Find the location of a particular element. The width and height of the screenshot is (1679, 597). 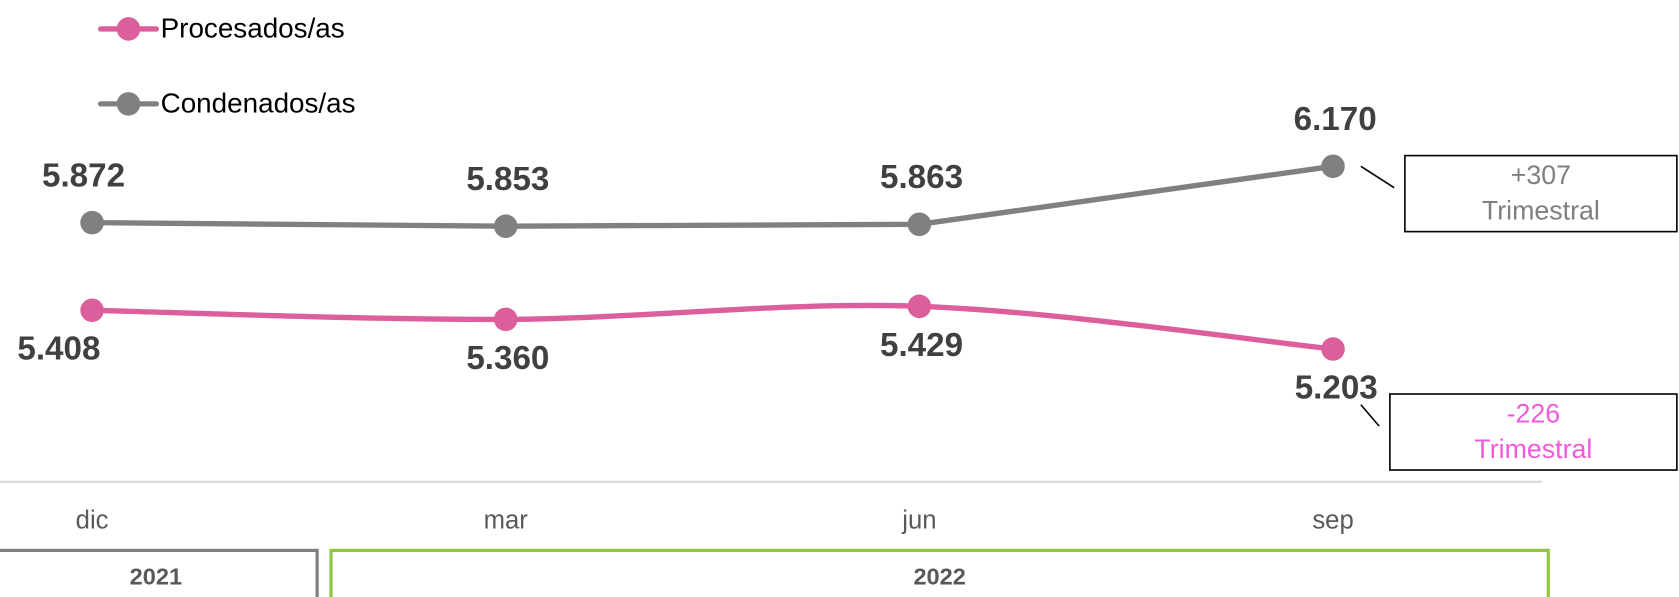

data-label: 5.872 is located at coordinates (83, 175).